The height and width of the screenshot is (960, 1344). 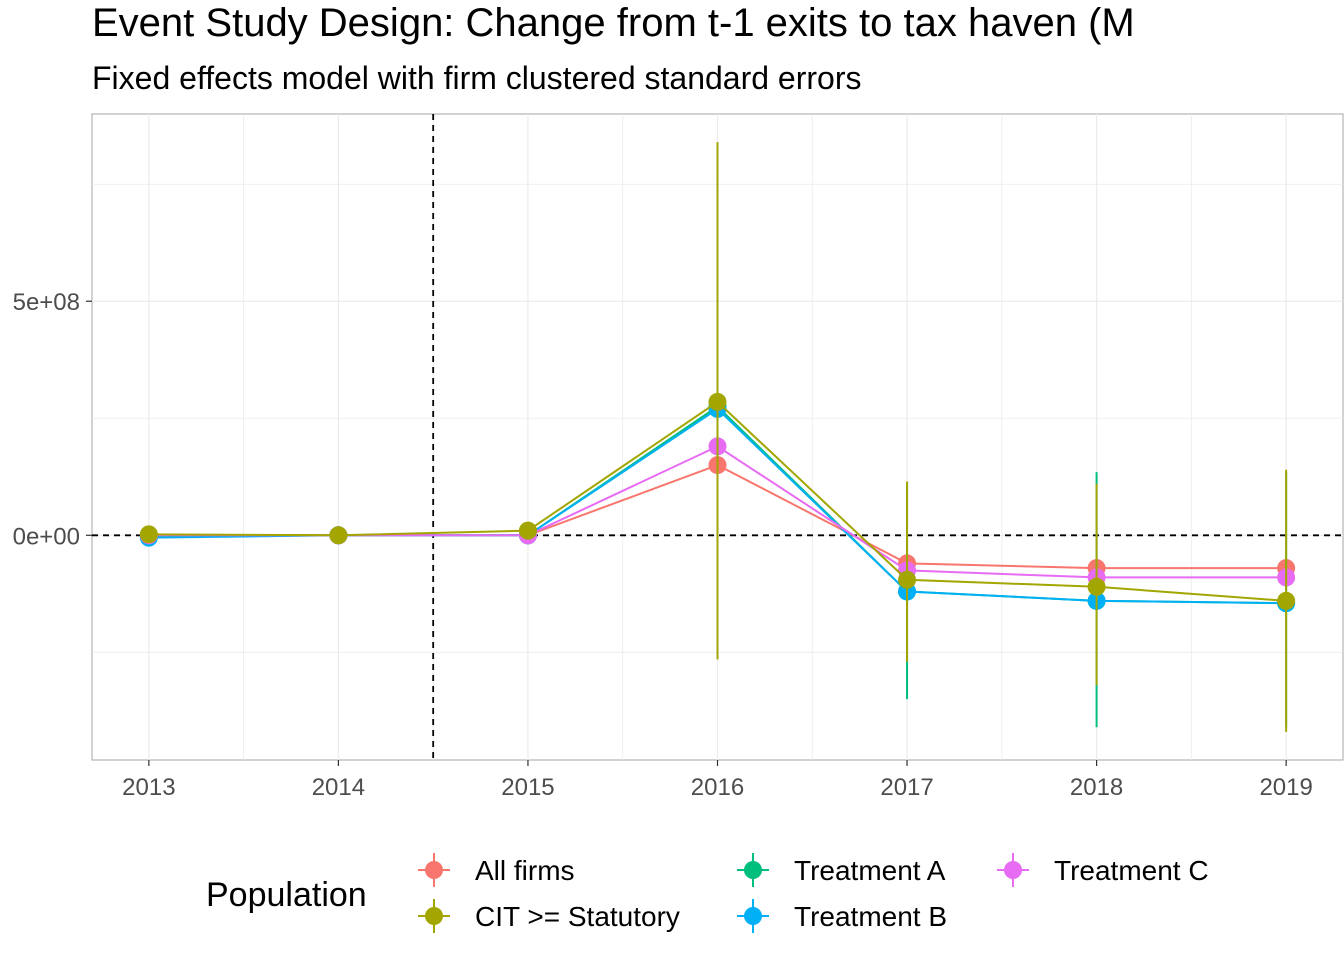 What do you see at coordinates (717, 787) in the screenshot?
I see `x-tick-label: 2016` at bounding box center [717, 787].